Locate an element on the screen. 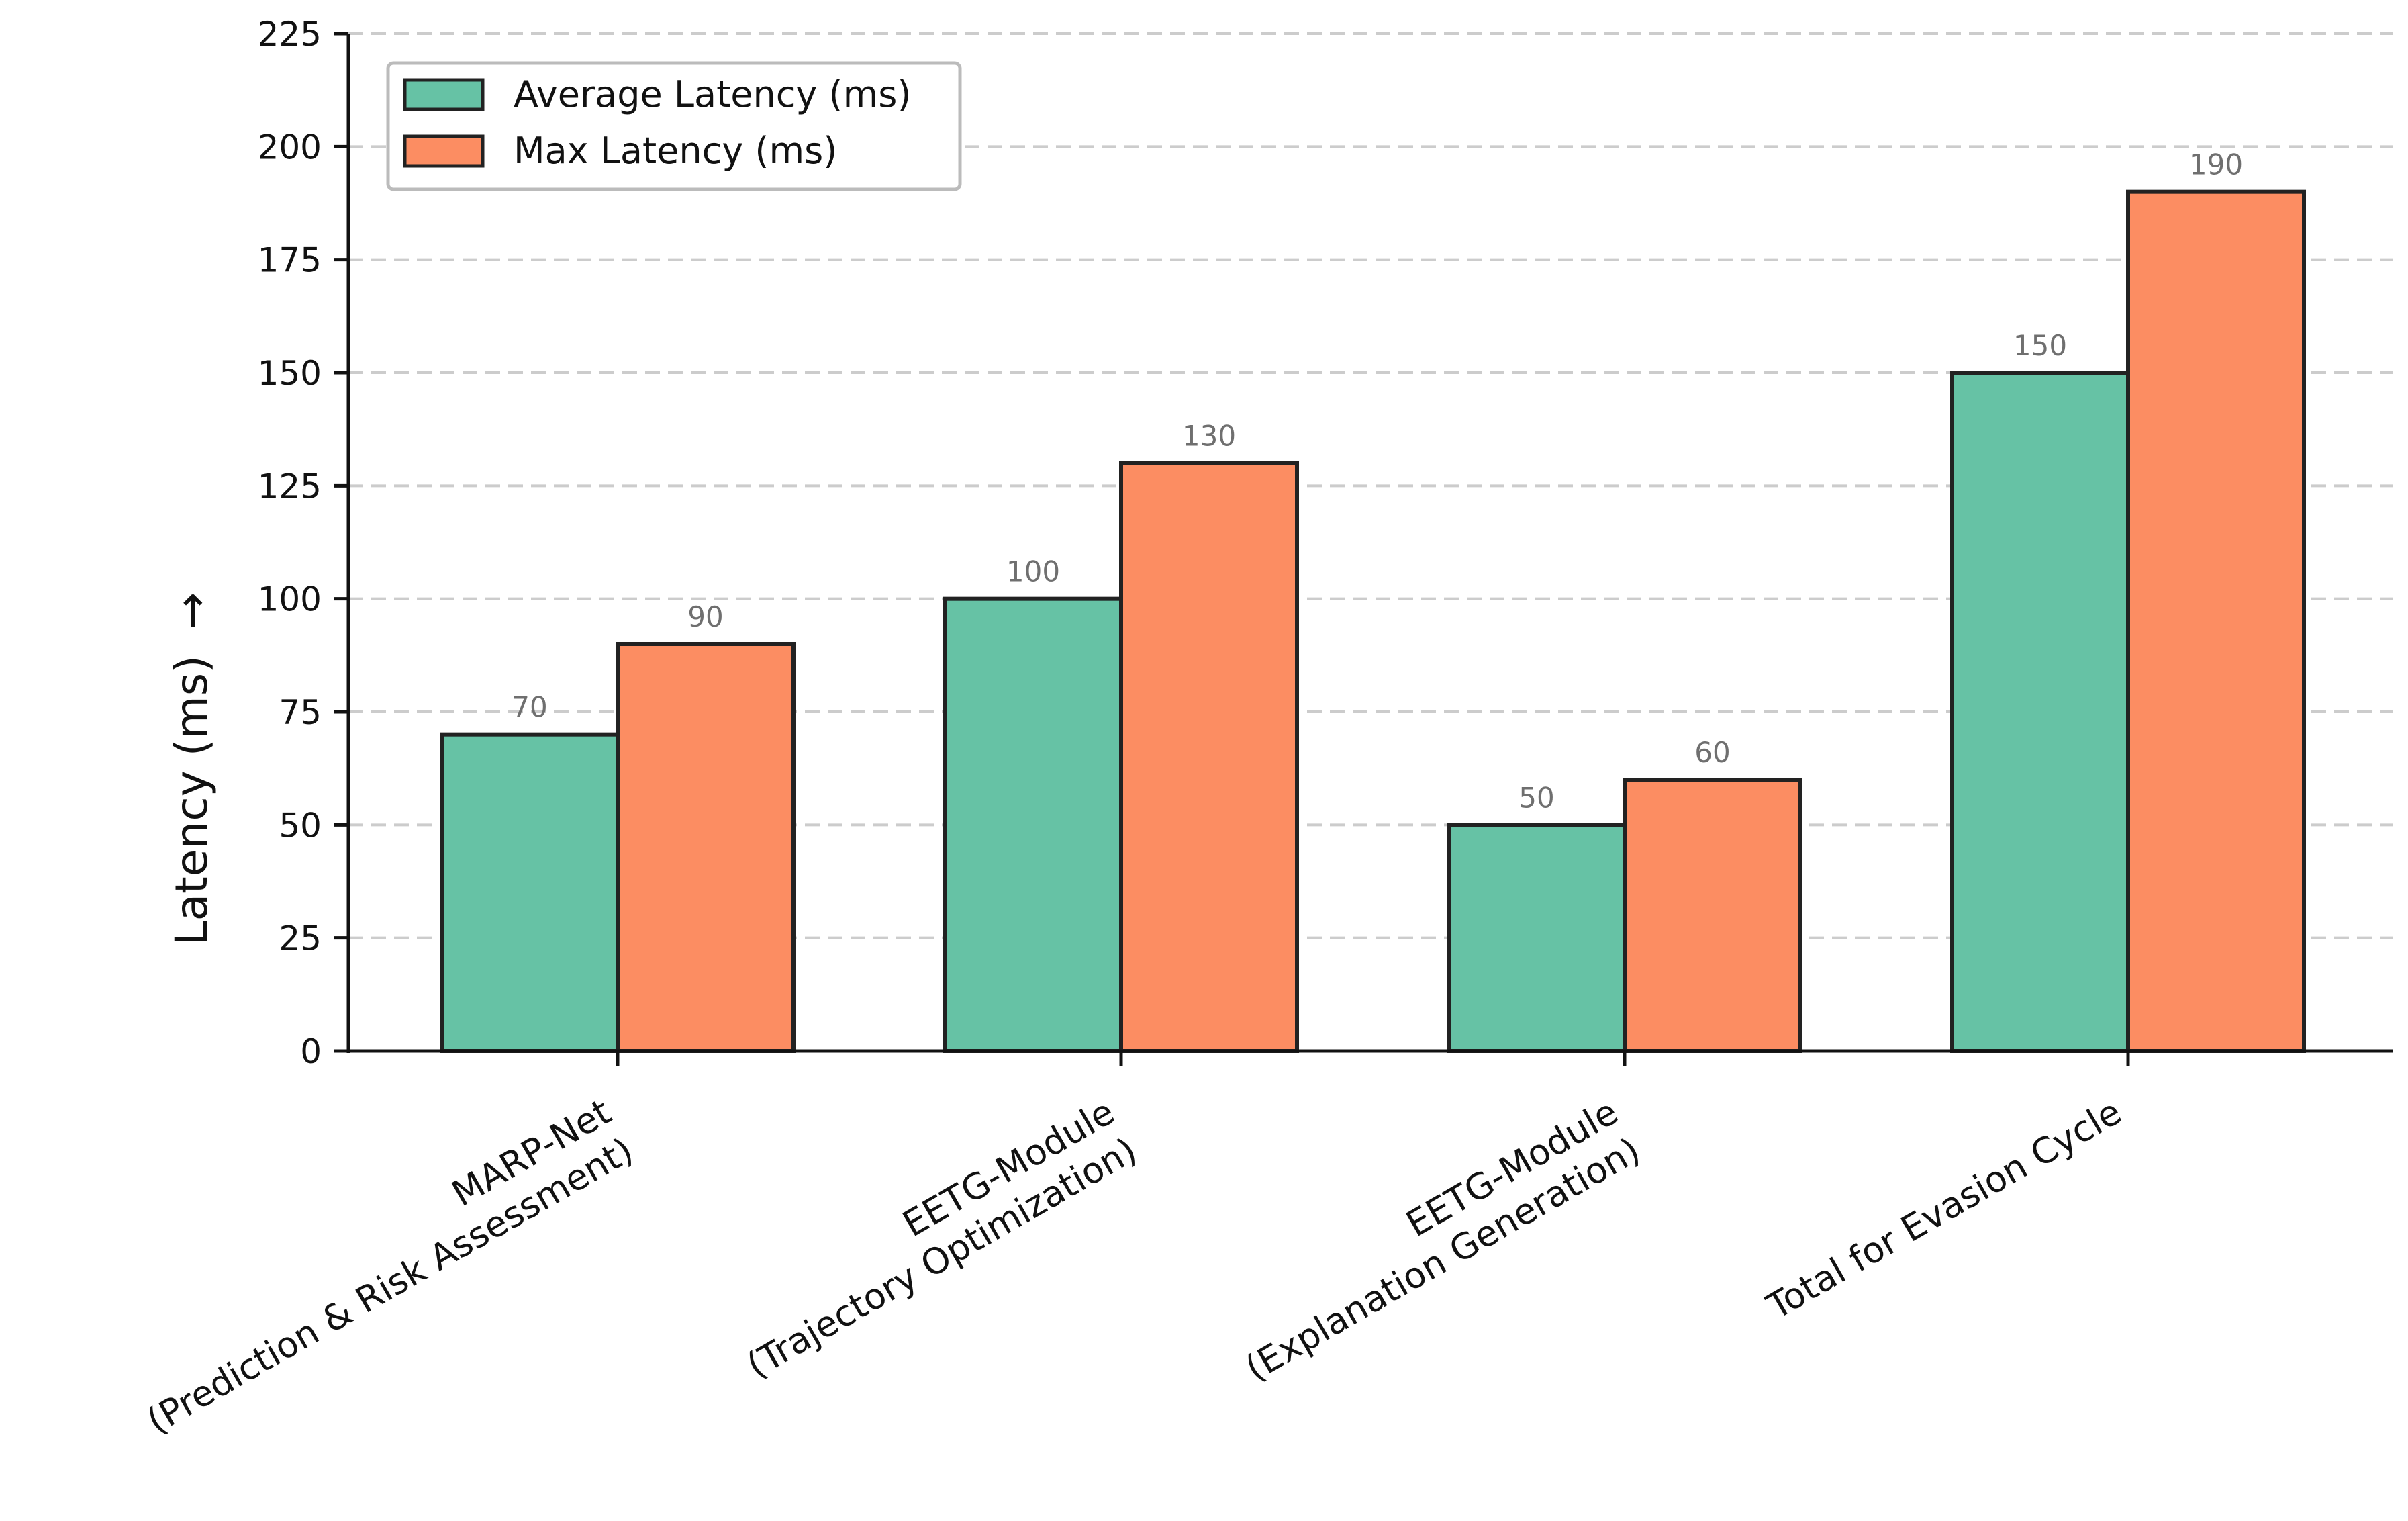  y-axis-title-text: Latency (ms) is located at coordinates (192, 800).